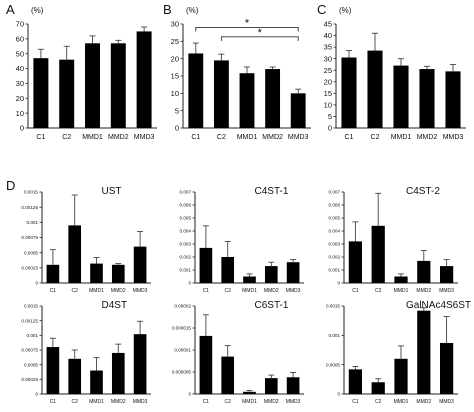 Image resolution: width=474 pixels, height=412 pixels. I want to click on chart-8-y-tick-label: 0.0015, so click(333, 306).